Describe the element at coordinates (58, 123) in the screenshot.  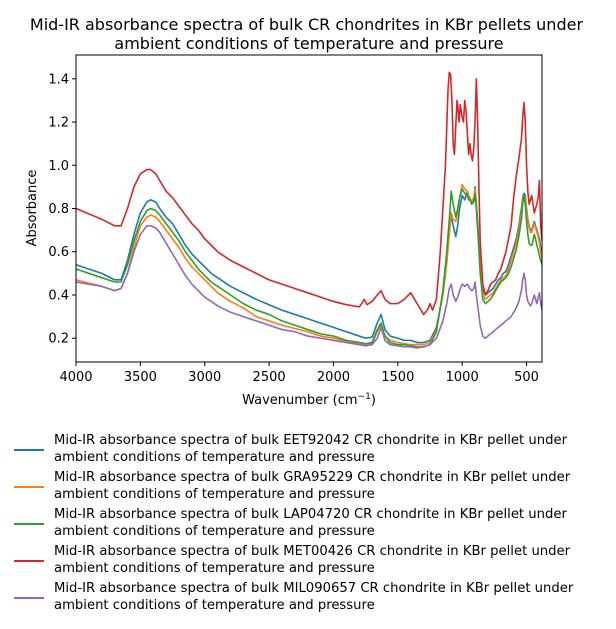
I see `y-tick-label: 1.2` at that location.